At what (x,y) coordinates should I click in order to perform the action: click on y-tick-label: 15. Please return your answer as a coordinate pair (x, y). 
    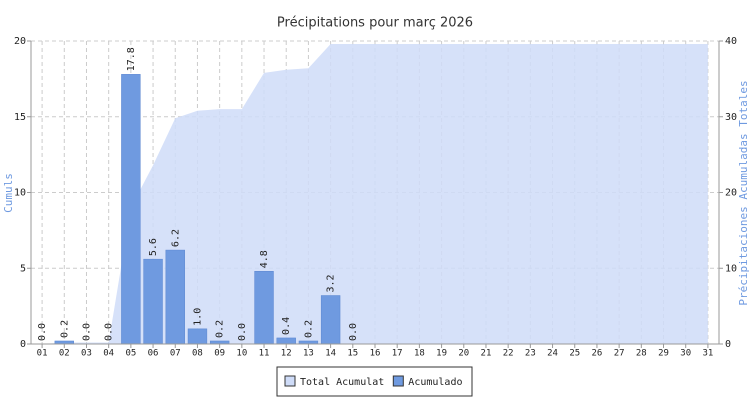
    Looking at the image, I should click on (20, 117).